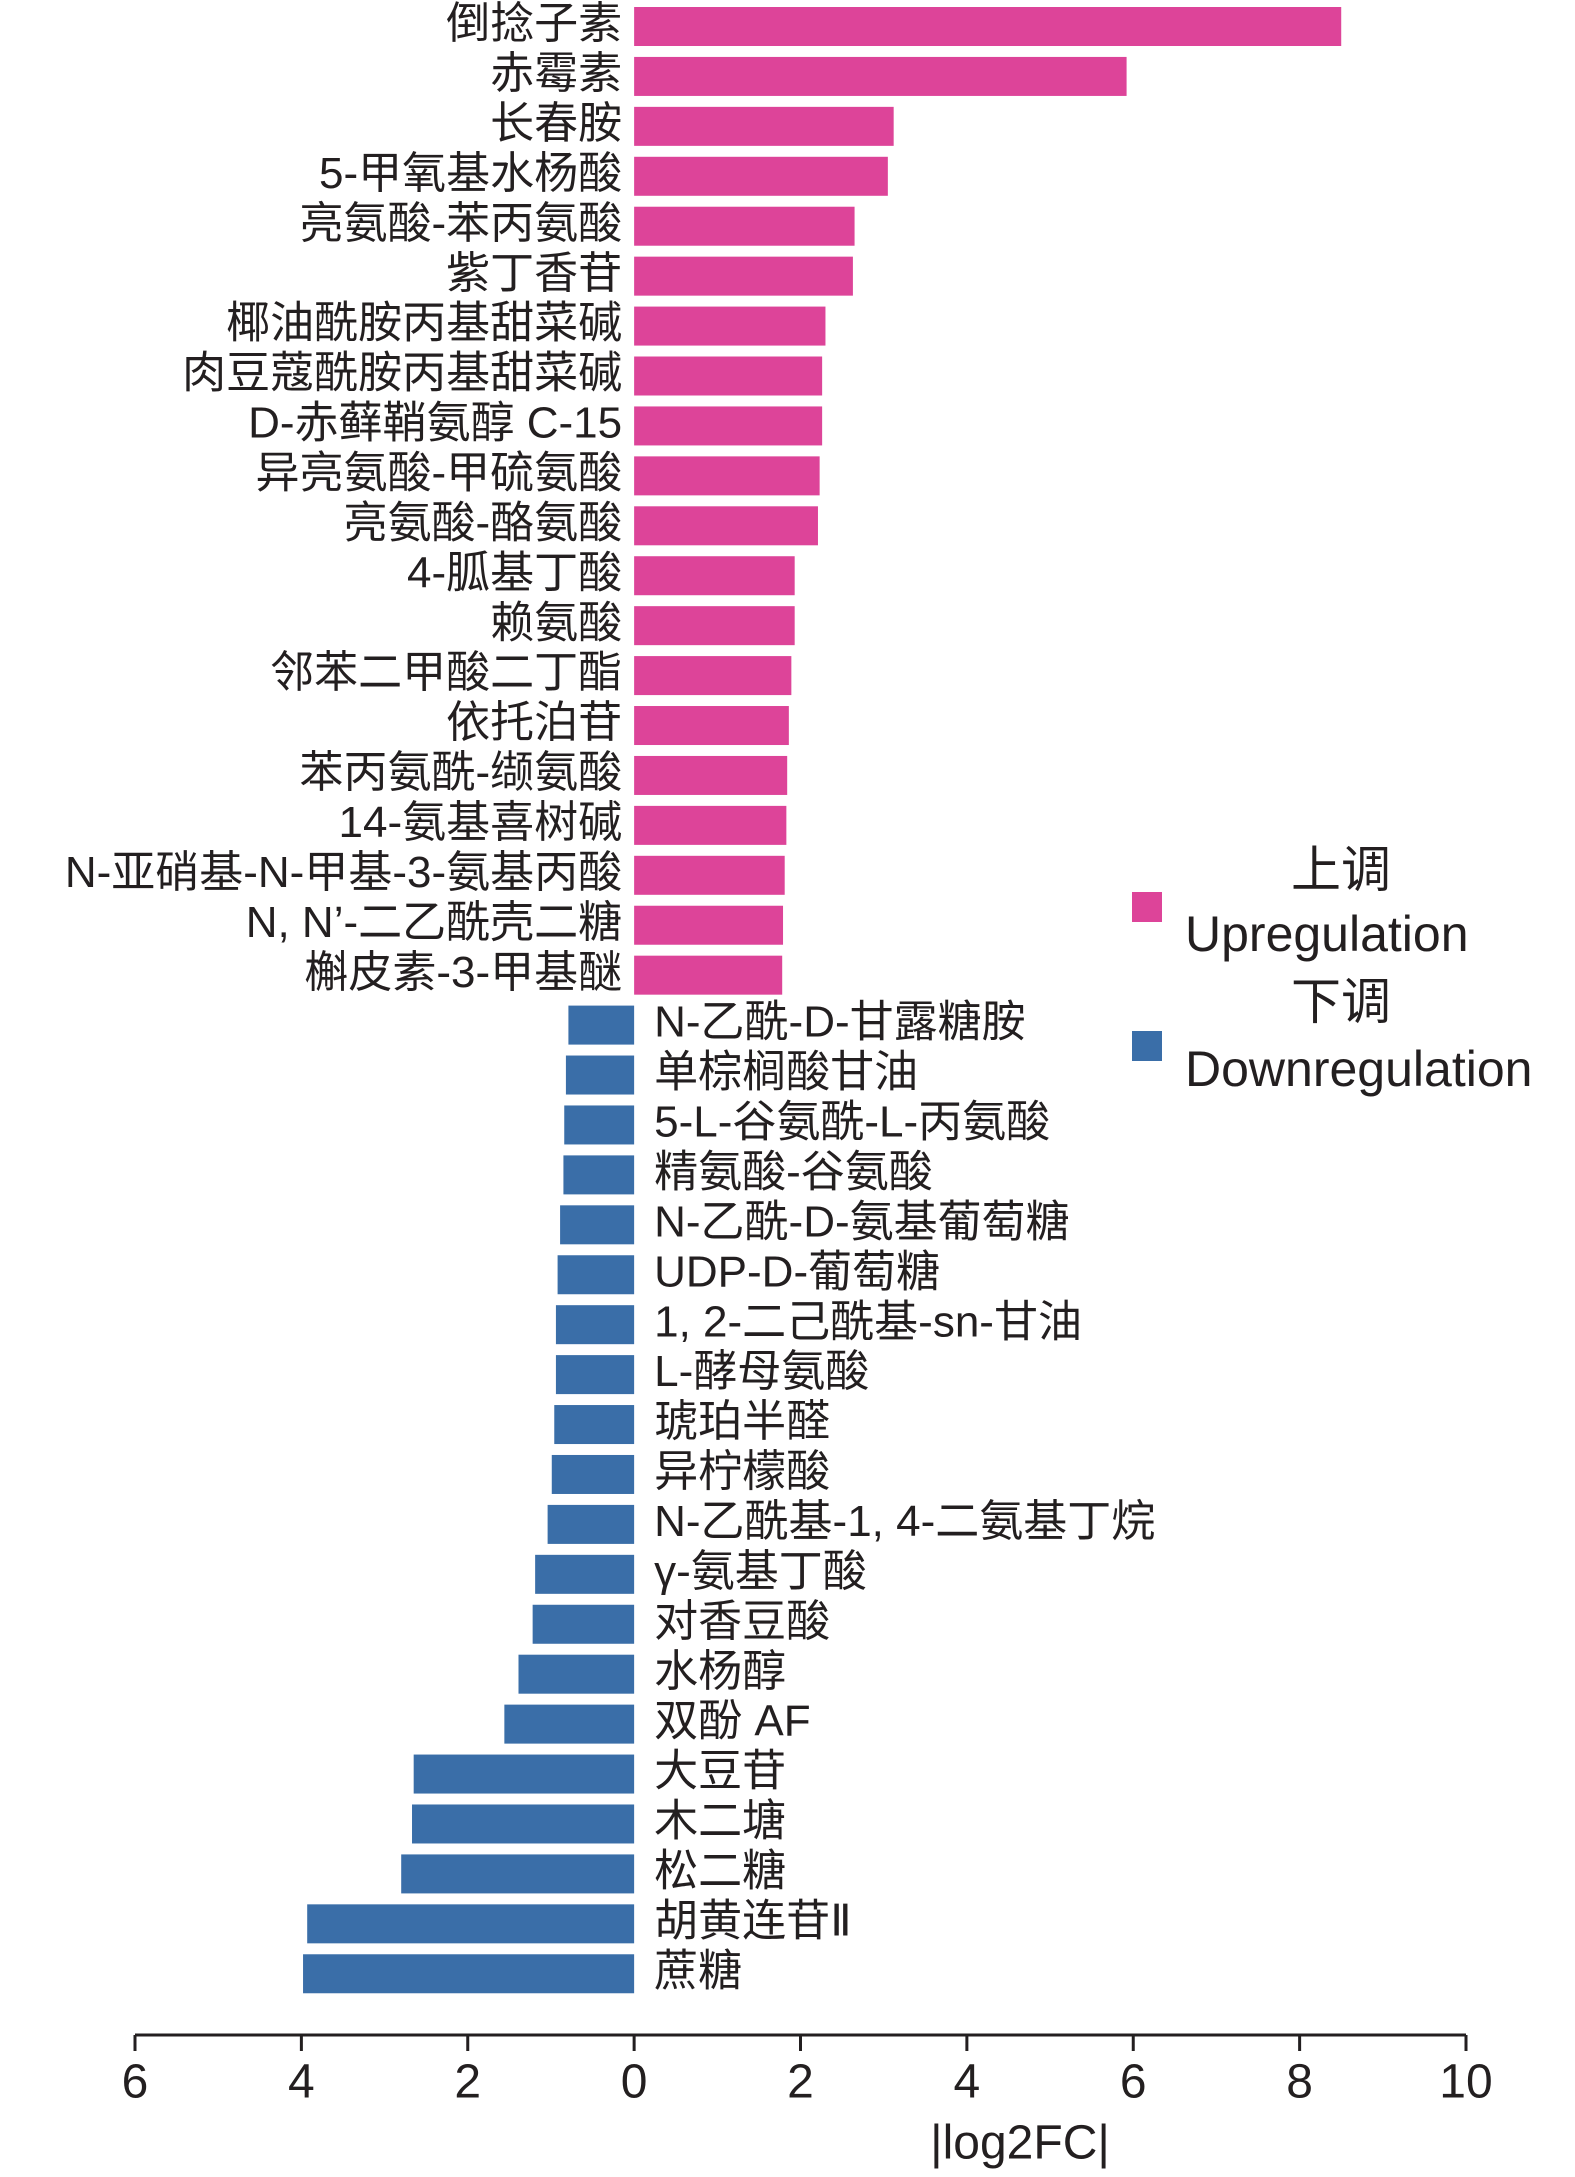  I want to click on category-label: 椰油酰胺丙基甜菜碱, so click(424, 323).